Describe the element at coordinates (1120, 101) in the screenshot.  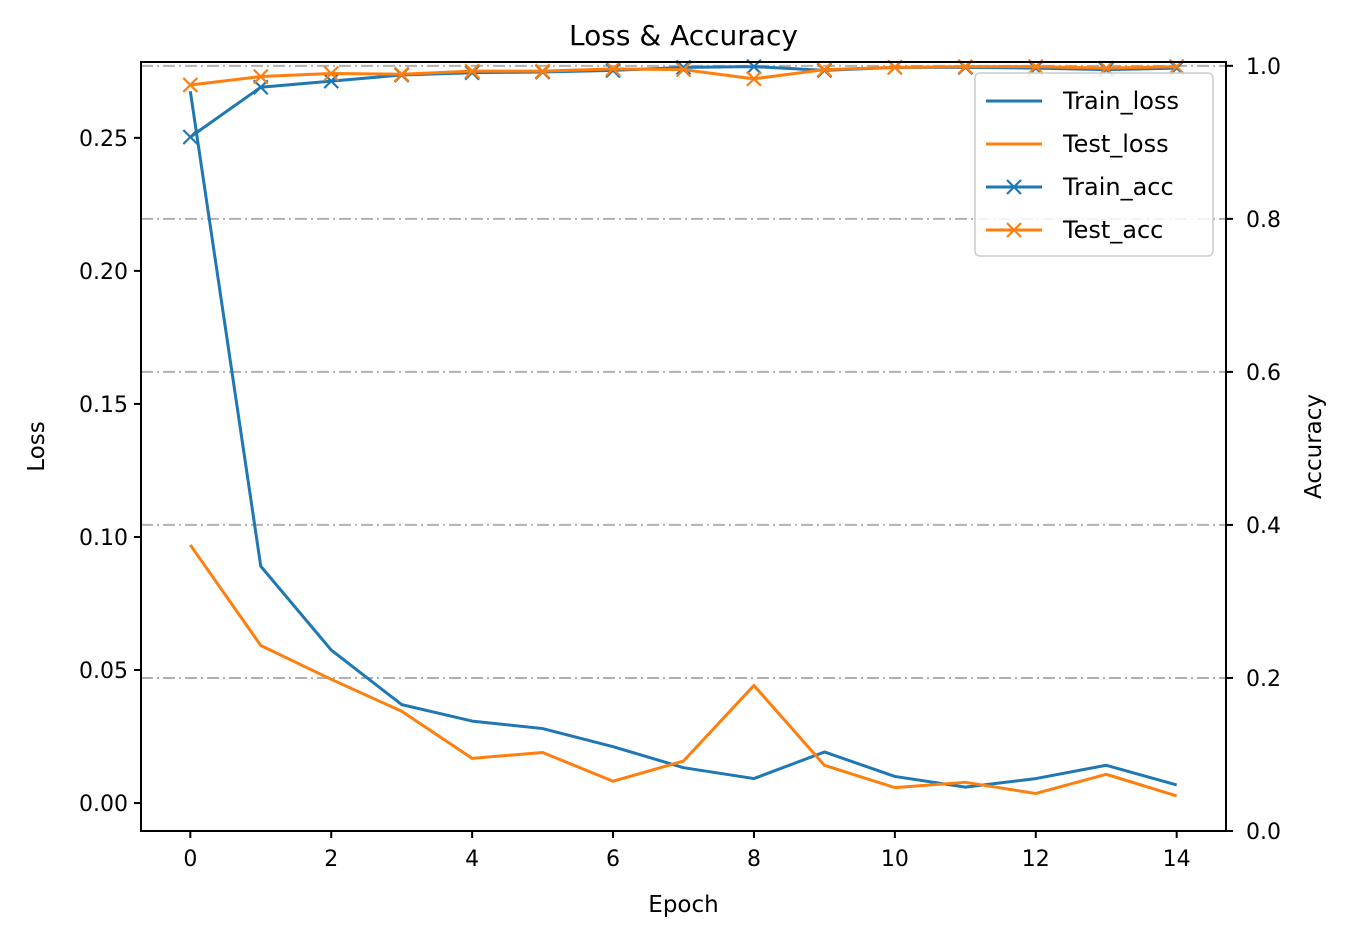
I see `legend-label: Train_loss` at that location.